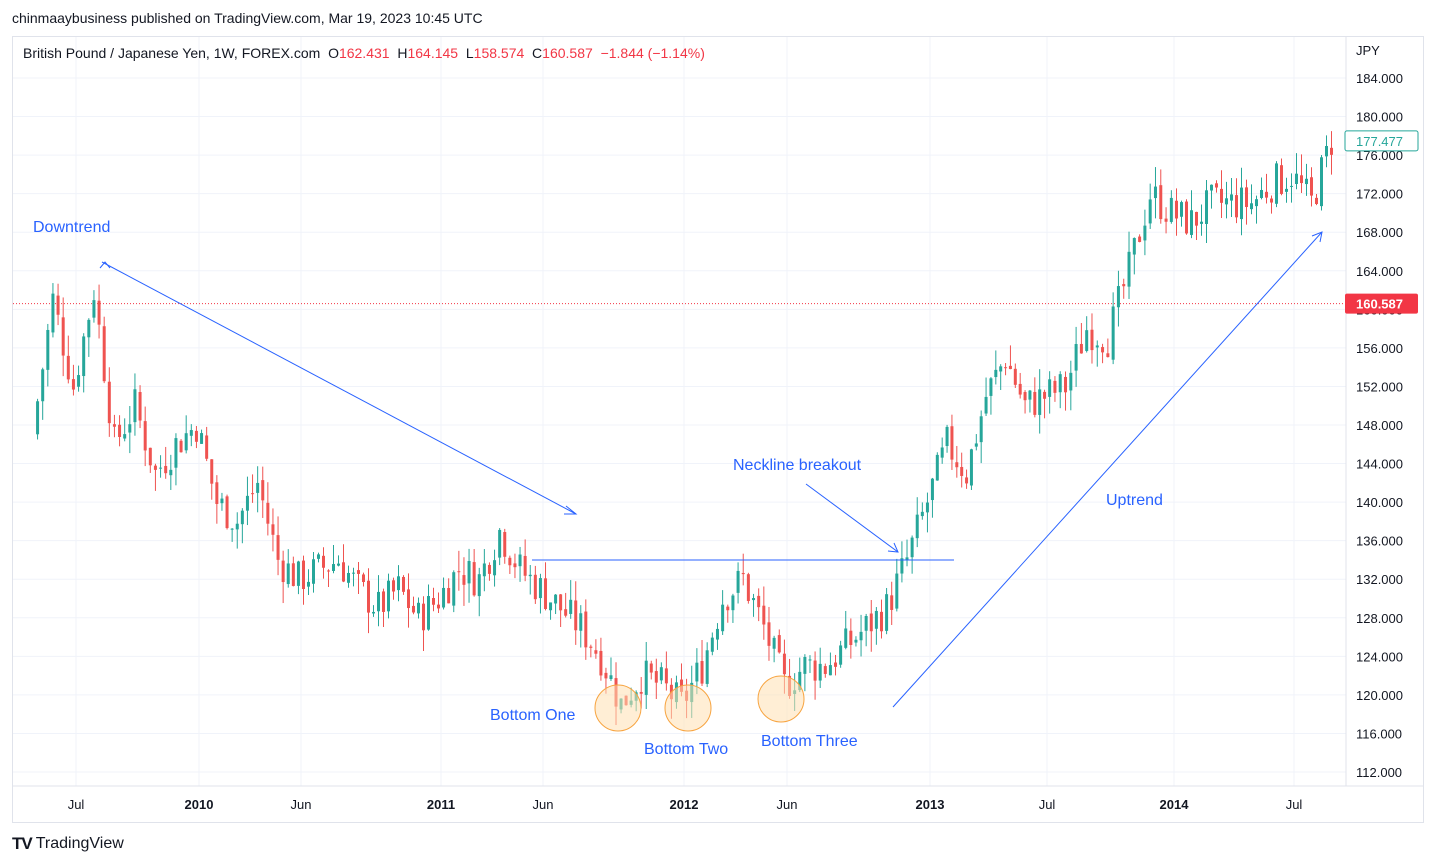  I want to click on y-tick-label: 140.000, so click(1379, 502).